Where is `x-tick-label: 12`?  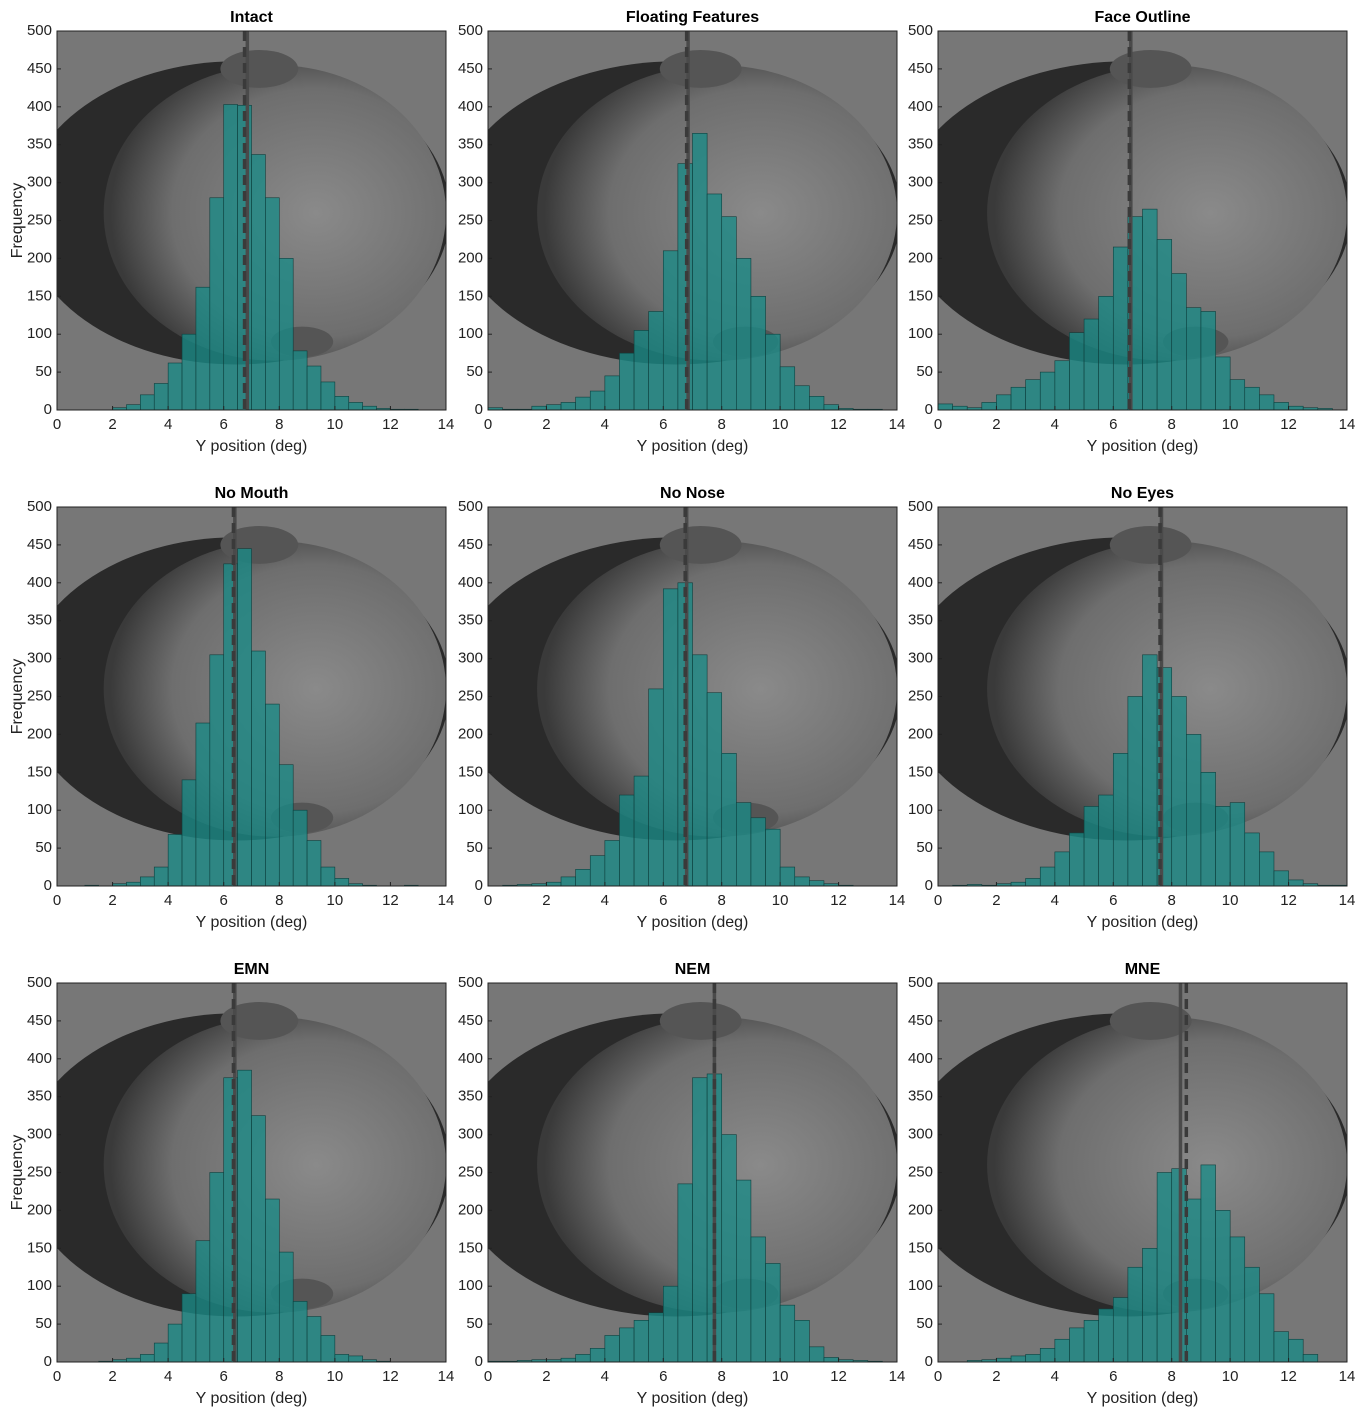
x-tick-label: 12 is located at coordinates (390, 424).